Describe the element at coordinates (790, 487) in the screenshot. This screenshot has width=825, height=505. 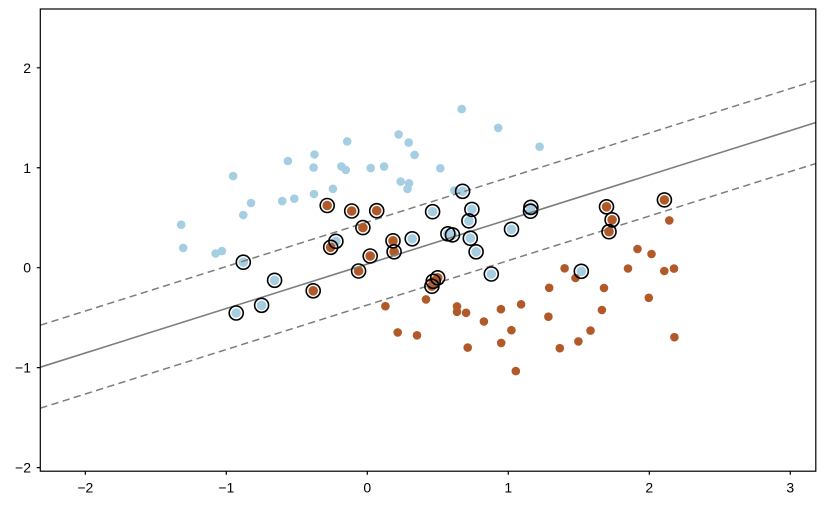
I see `svg-text: 3` at that location.